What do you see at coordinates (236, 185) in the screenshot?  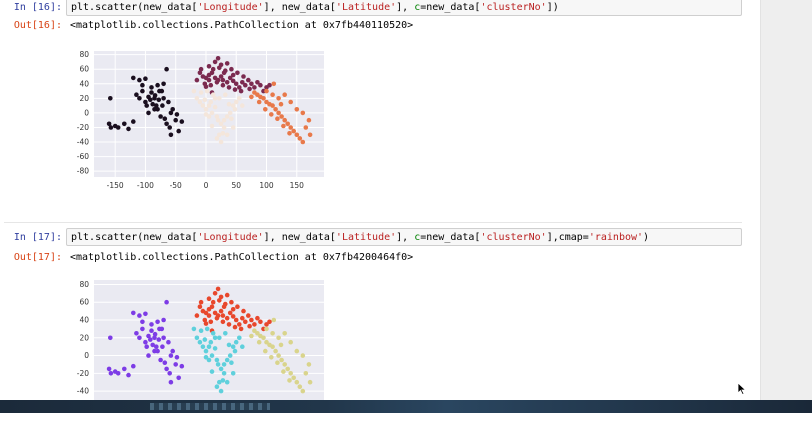 I see `x-tick-label: 50` at bounding box center [236, 185].